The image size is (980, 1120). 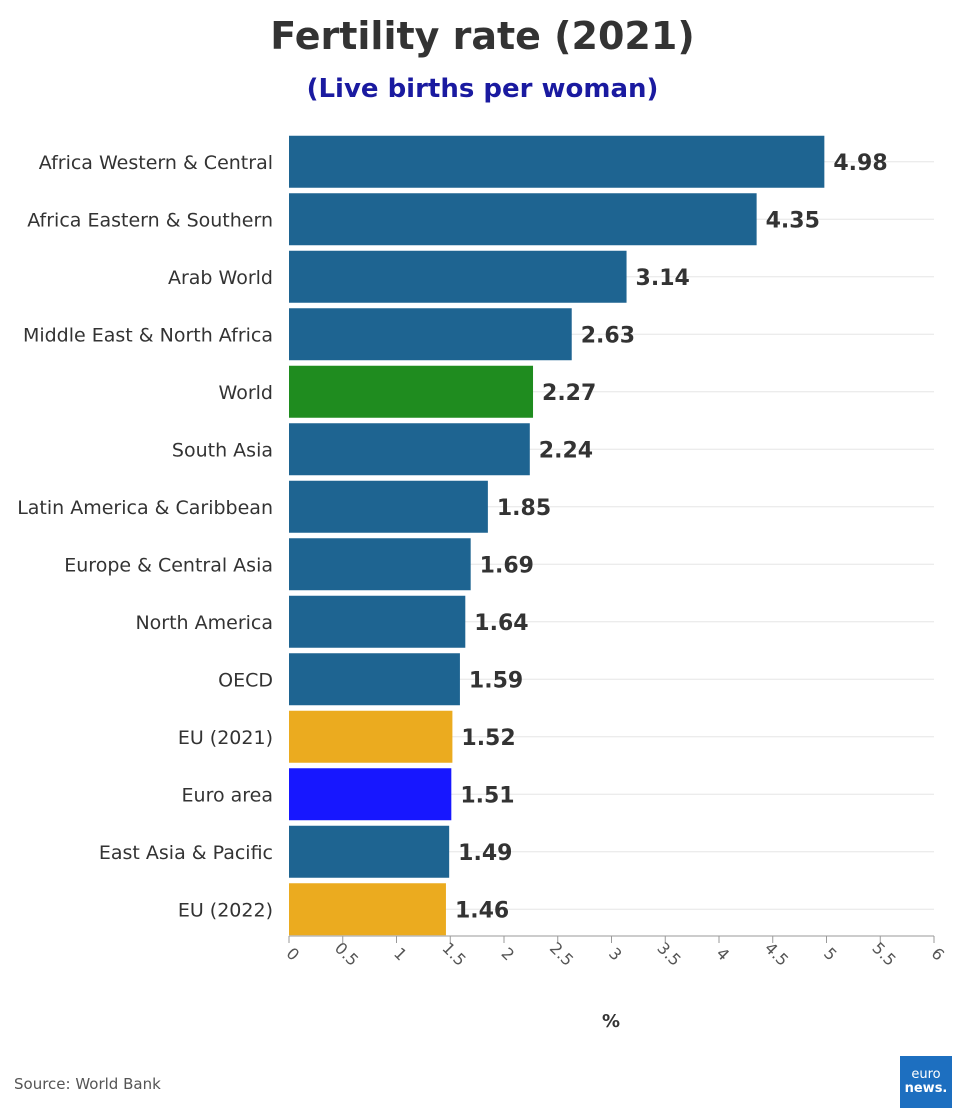 What do you see at coordinates (793, 220) in the screenshot?
I see `value-label: 4.35` at bounding box center [793, 220].